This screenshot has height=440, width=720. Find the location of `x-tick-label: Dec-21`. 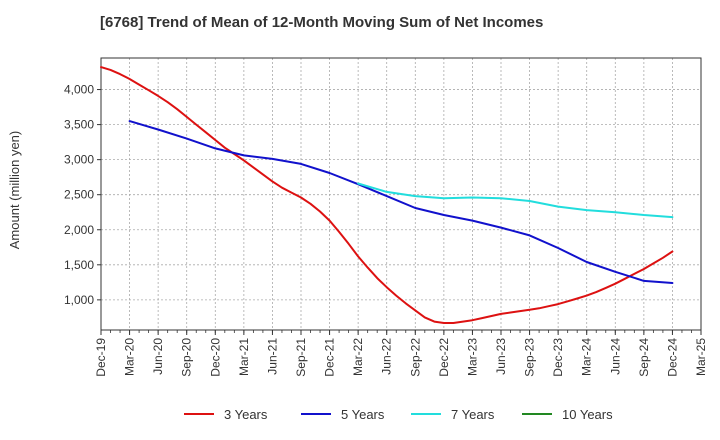

x-tick-label: Dec-21 is located at coordinates (330, 357).